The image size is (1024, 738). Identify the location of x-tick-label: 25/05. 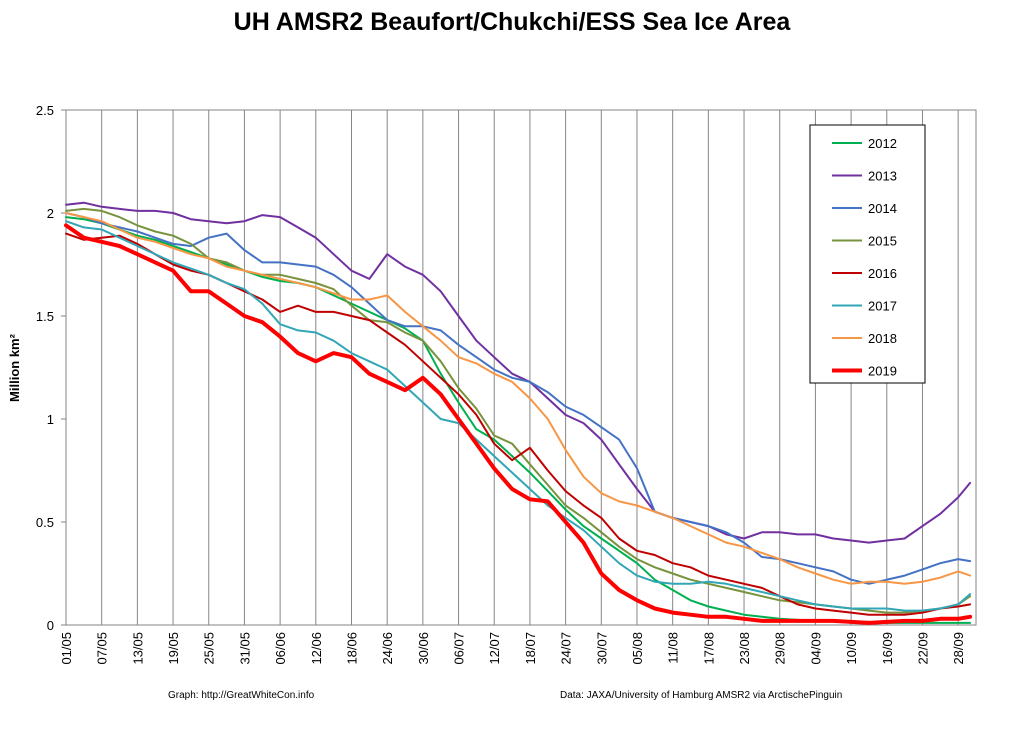
(209, 648).